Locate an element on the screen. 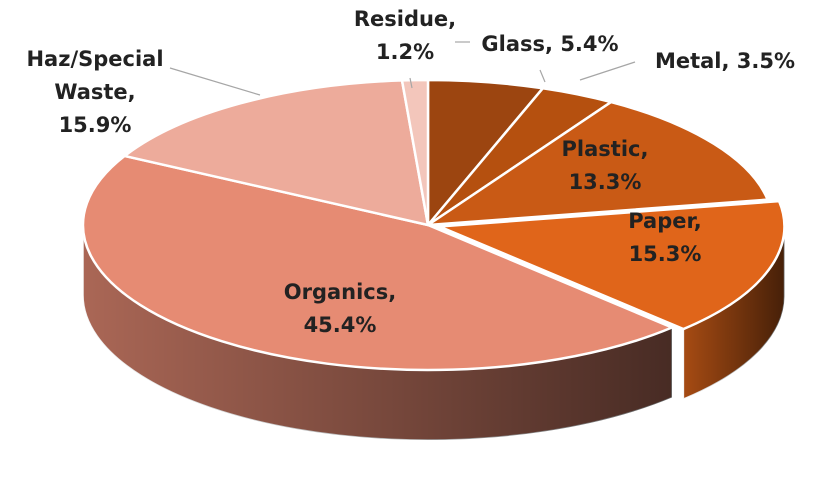 Image resolution: width=815 pixels, height=488 pixels. data-label-line: Metal, 3.5% is located at coordinates (725, 61).